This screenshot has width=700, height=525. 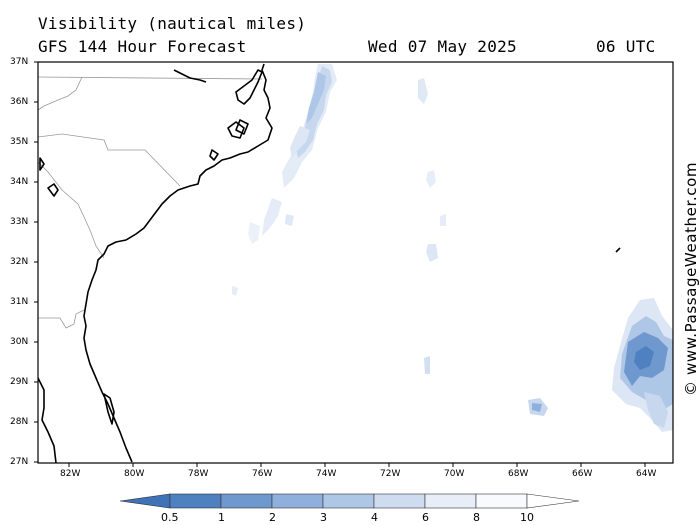 What do you see at coordinates (19, 342) in the screenshot?
I see `lat-label-30n: 30N` at bounding box center [19, 342].